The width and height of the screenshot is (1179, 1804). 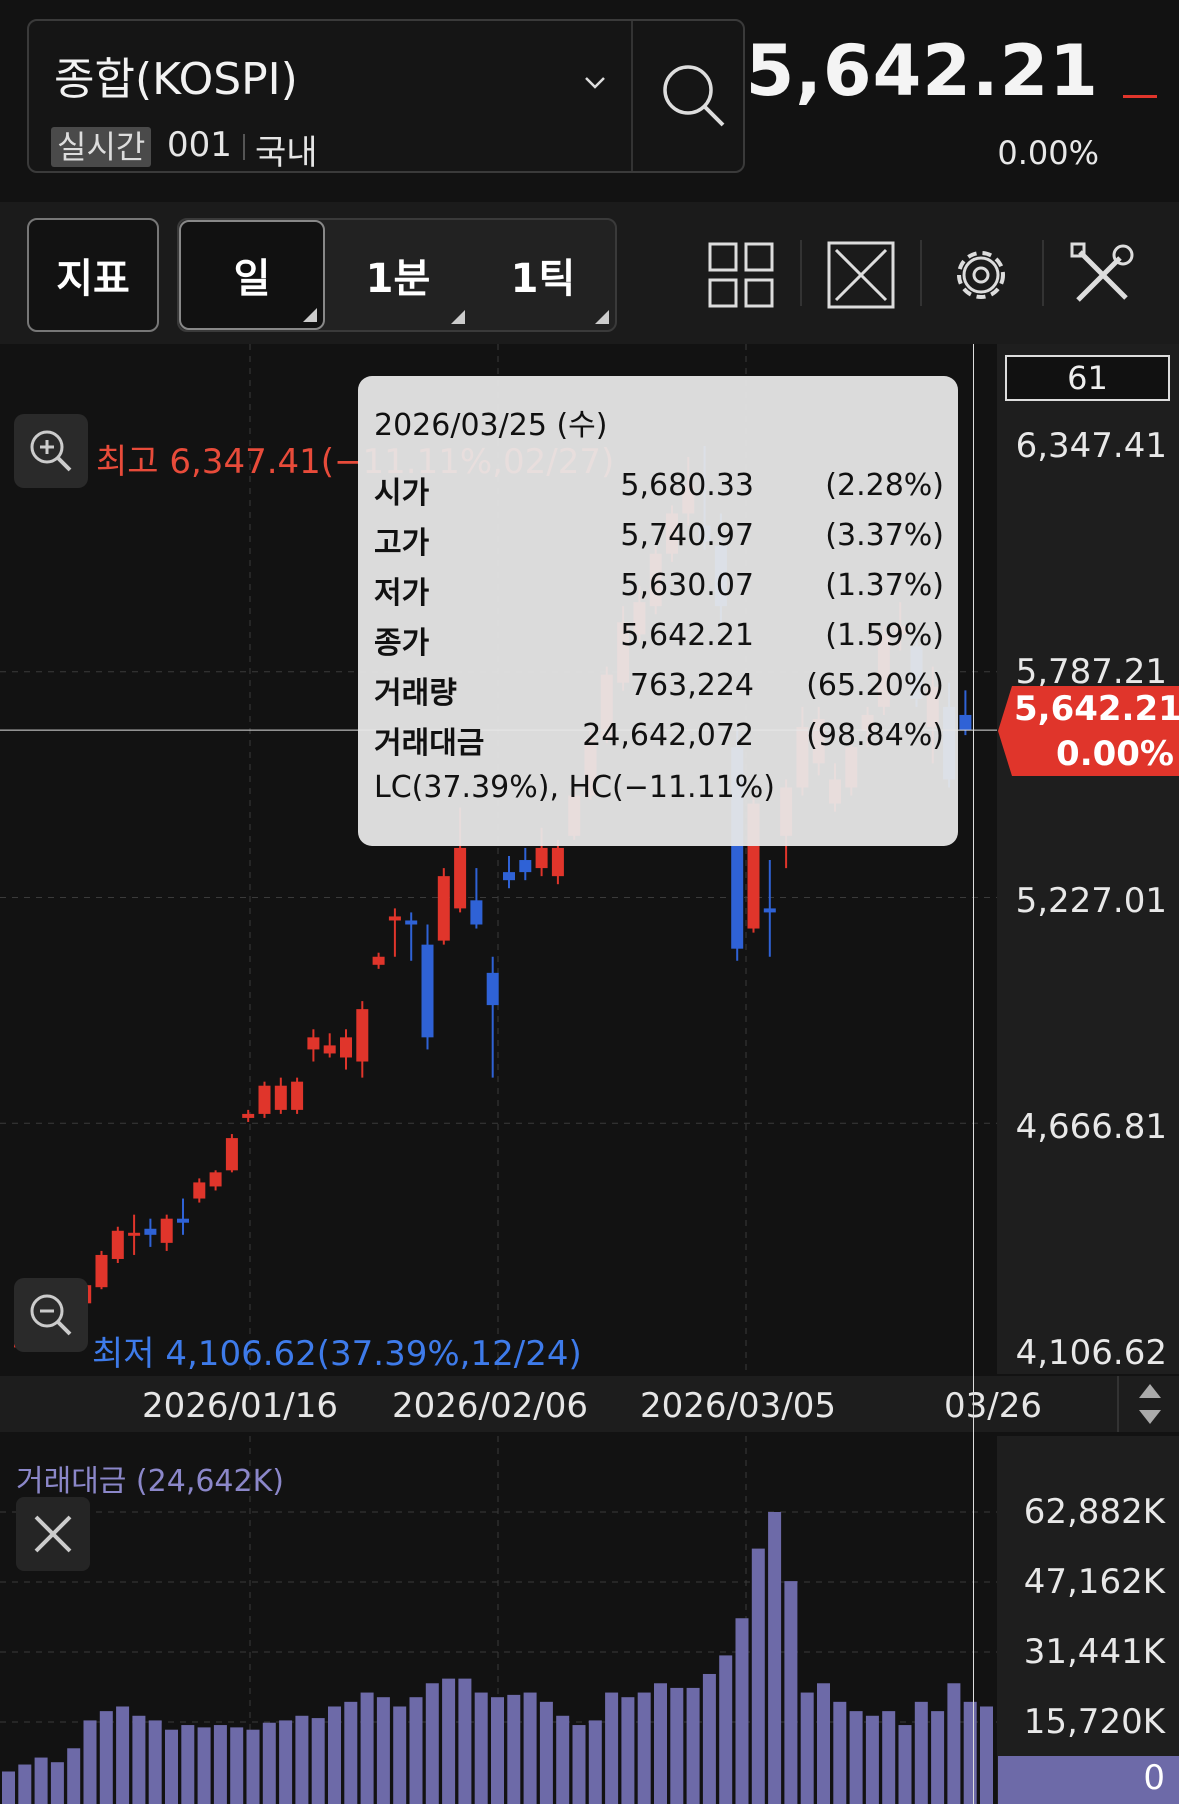 What do you see at coordinates (687, 635) in the screenshot?
I see `tooltip-value: 5,642.21` at bounding box center [687, 635].